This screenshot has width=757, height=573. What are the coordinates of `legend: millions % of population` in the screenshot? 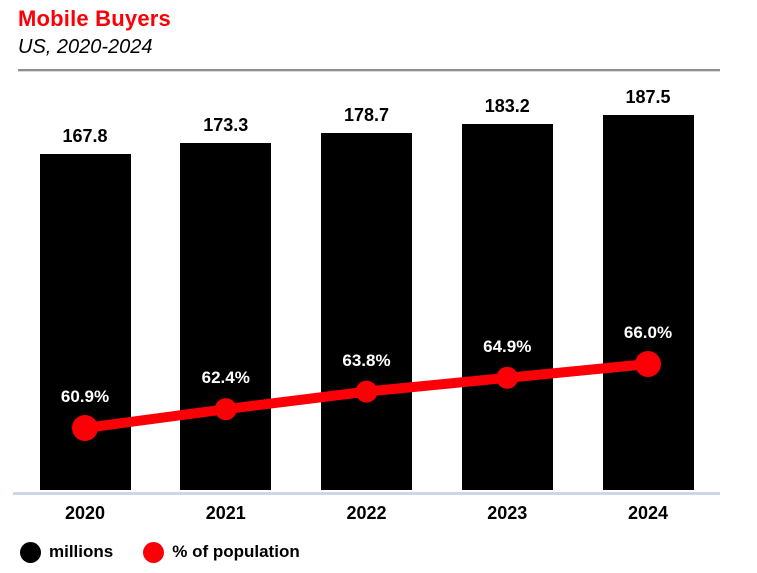 It's located at (160, 552).